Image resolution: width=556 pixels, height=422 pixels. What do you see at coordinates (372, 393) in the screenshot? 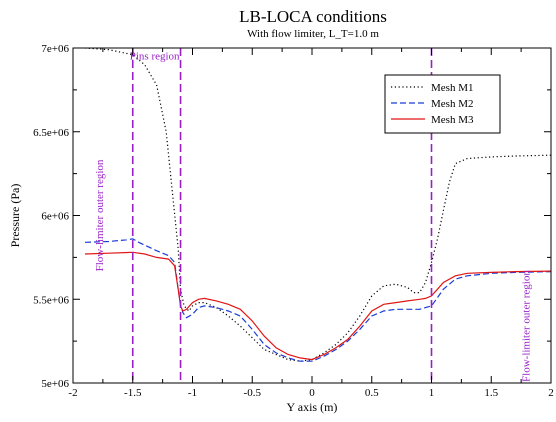
I see `x-tick-label: 0.5` at bounding box center [372, 393].